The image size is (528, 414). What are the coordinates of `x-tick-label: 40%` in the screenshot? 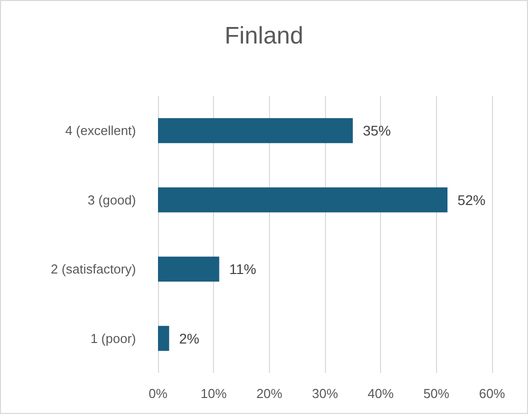 It's located at (381, 393).